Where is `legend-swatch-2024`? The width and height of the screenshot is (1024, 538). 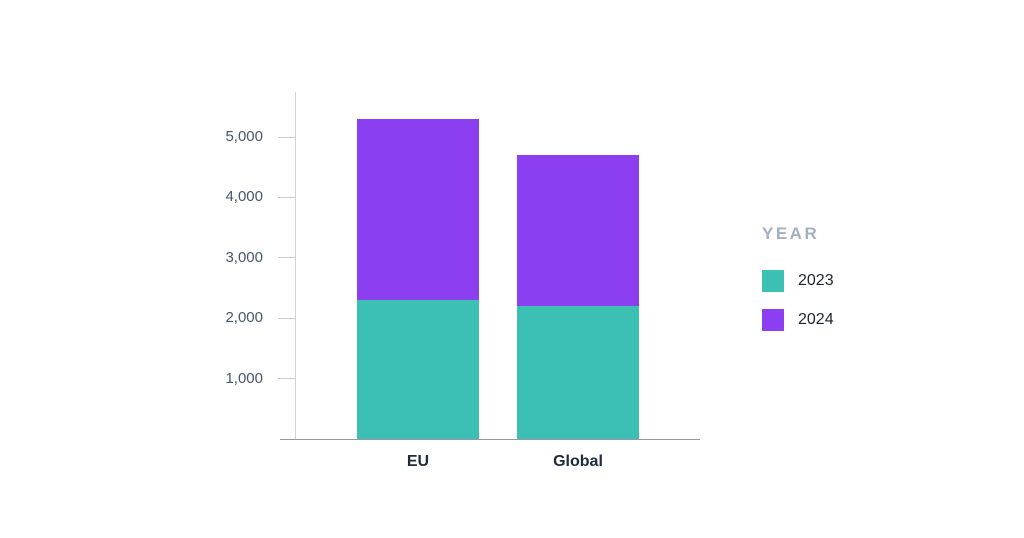
legend-swatch-2024 is located at coordinates (773, 320).